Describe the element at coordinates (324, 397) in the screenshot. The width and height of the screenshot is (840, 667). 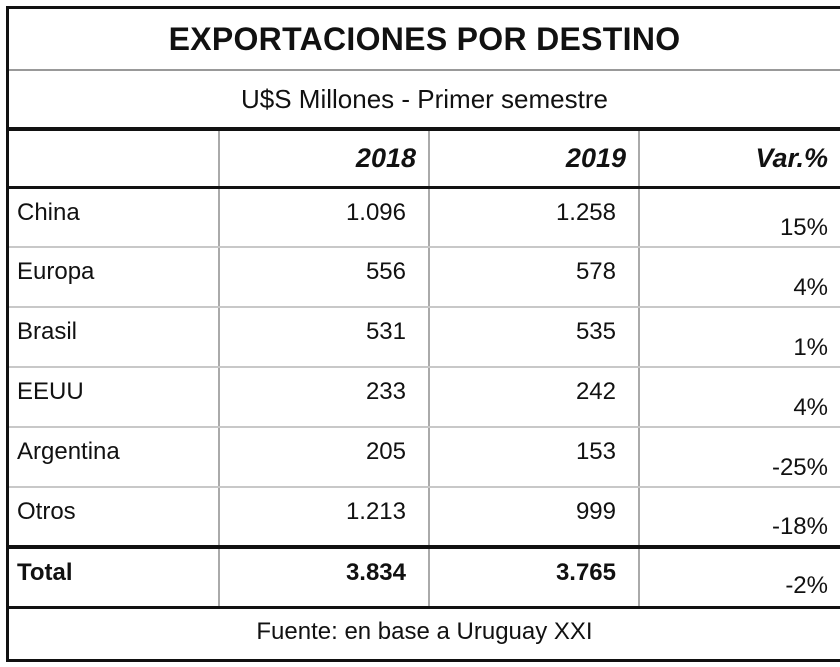
I see `row-value-2018: 233` at that location.